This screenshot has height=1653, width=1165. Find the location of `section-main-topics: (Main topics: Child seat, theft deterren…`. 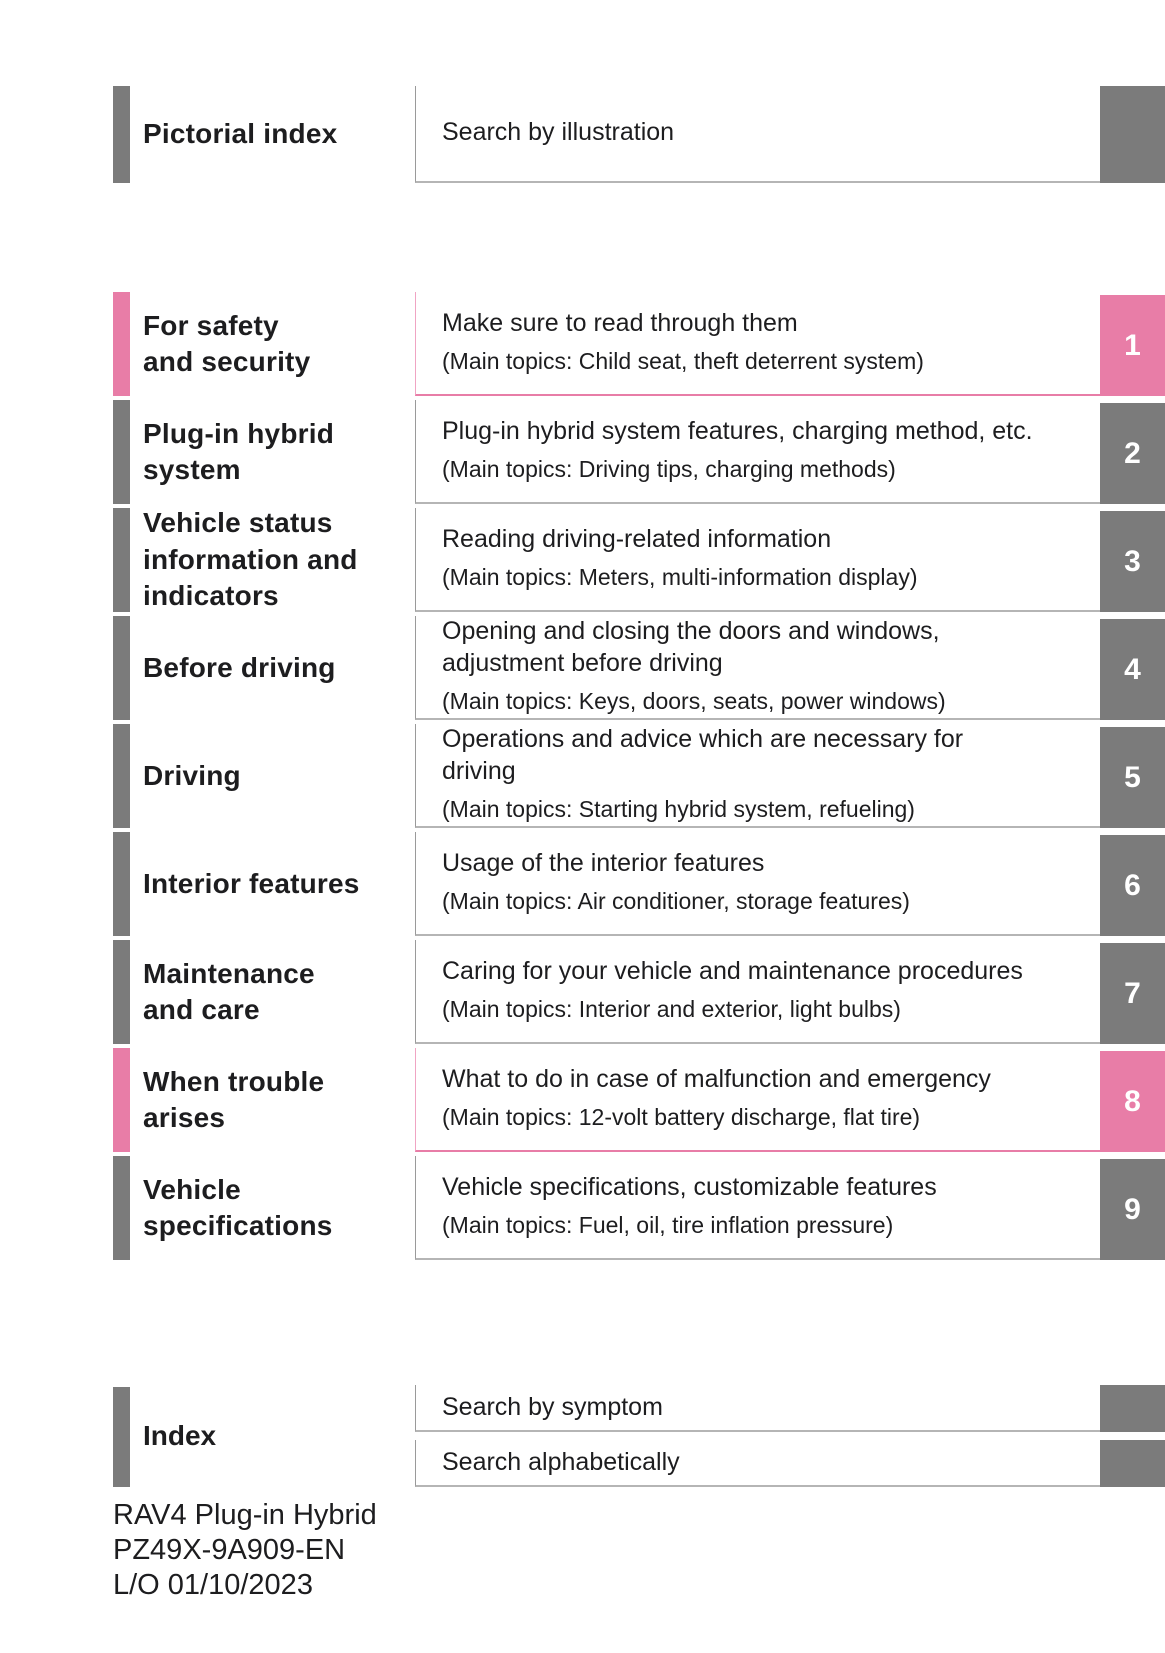

section-main-topics: (Main topics: Child seat, theft deterren… is located at coordinates (683, 361).